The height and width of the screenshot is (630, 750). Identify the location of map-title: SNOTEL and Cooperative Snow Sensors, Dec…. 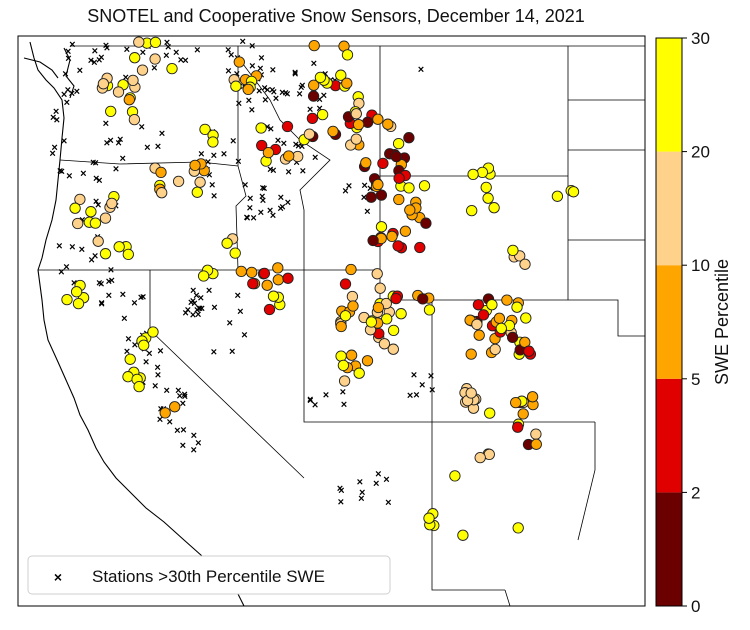
(336, 16).